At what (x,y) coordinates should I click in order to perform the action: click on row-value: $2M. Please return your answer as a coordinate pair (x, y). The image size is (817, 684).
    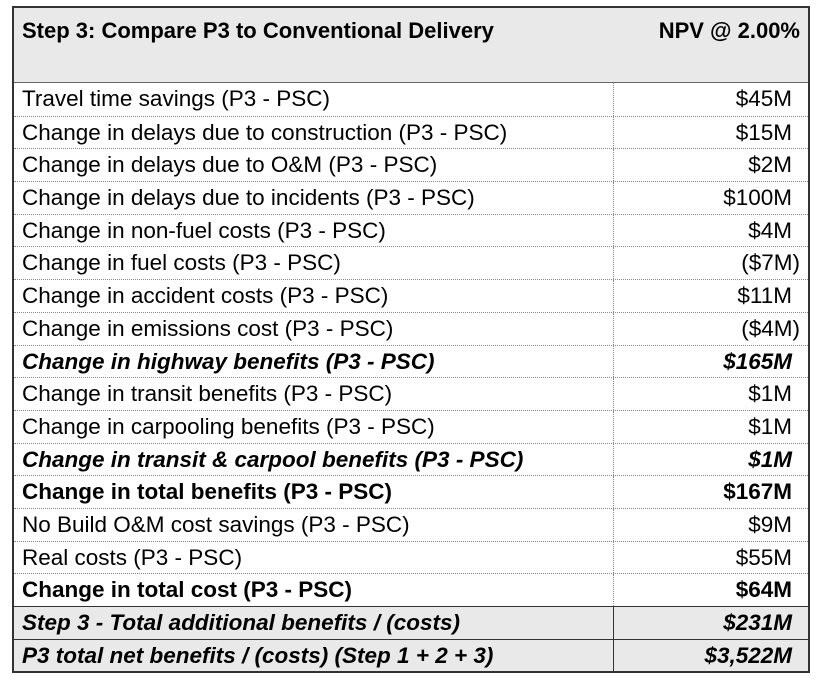
    Looking at the image, I should click on (770, 165).